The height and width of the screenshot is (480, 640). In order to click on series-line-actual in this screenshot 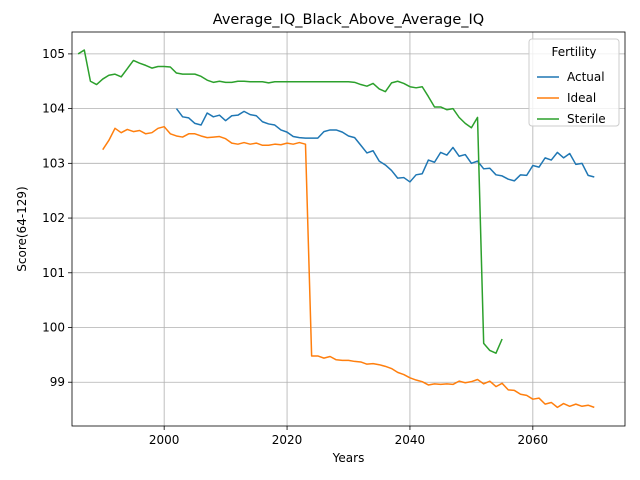, I will do `click(385, 145)`.